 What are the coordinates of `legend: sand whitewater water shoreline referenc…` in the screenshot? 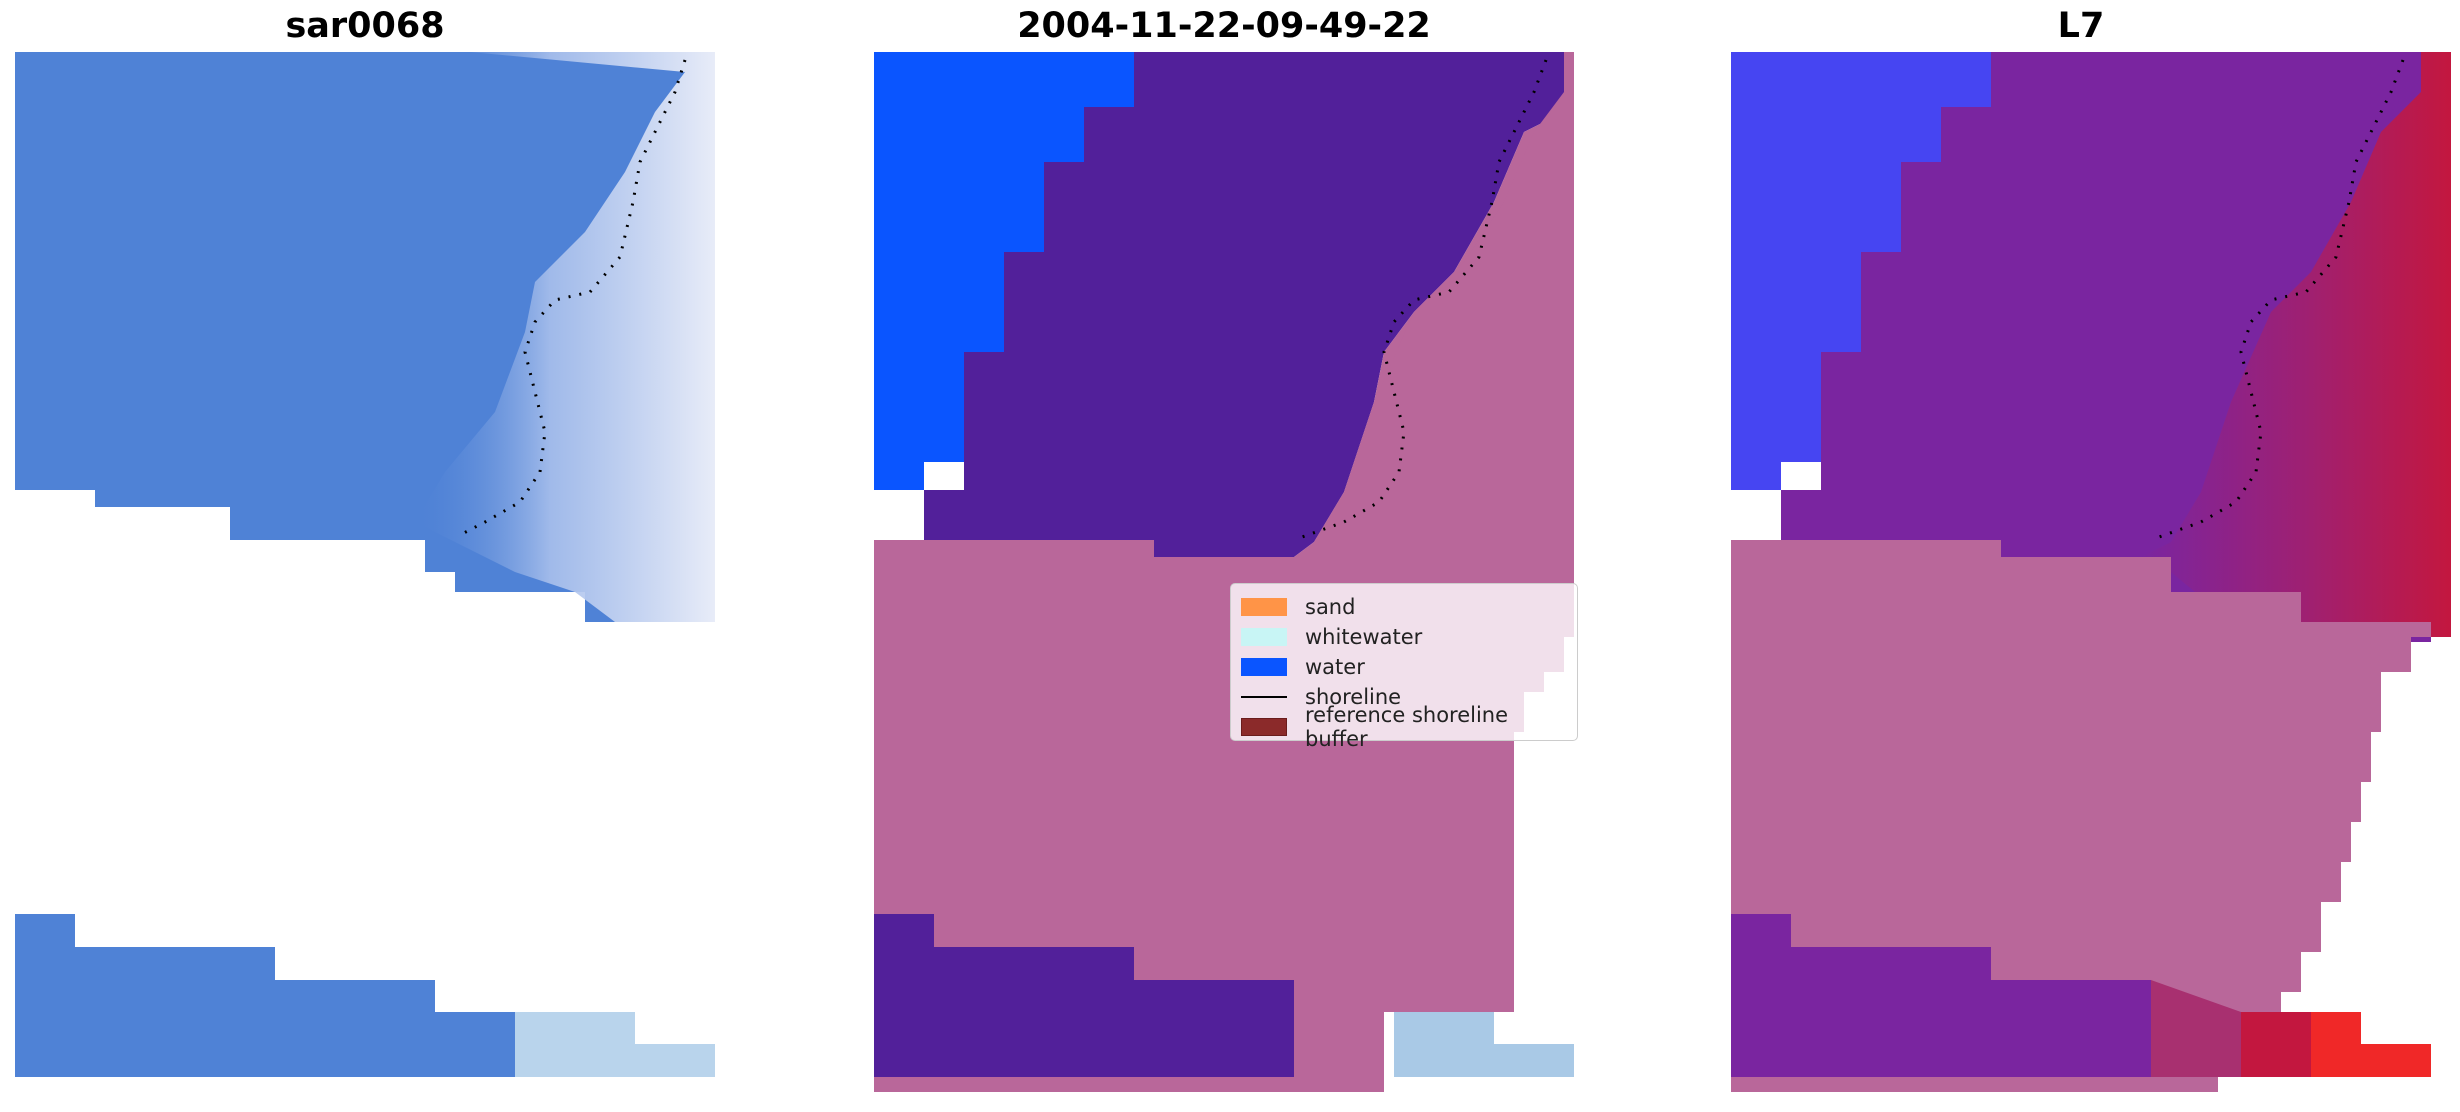 It's located at (1404, 667).